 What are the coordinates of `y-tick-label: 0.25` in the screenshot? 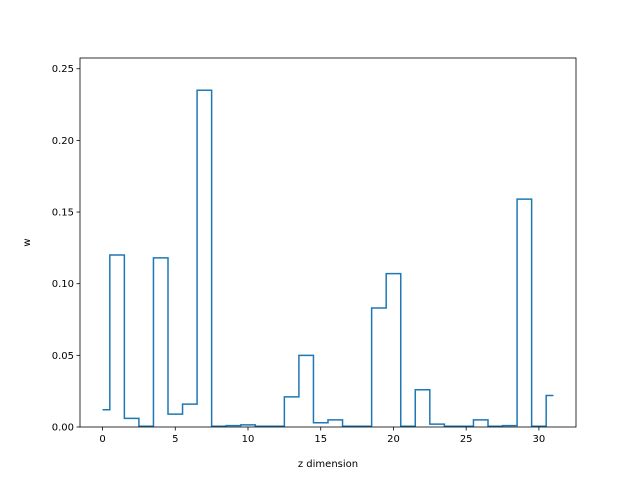 It's located at (63, 69).